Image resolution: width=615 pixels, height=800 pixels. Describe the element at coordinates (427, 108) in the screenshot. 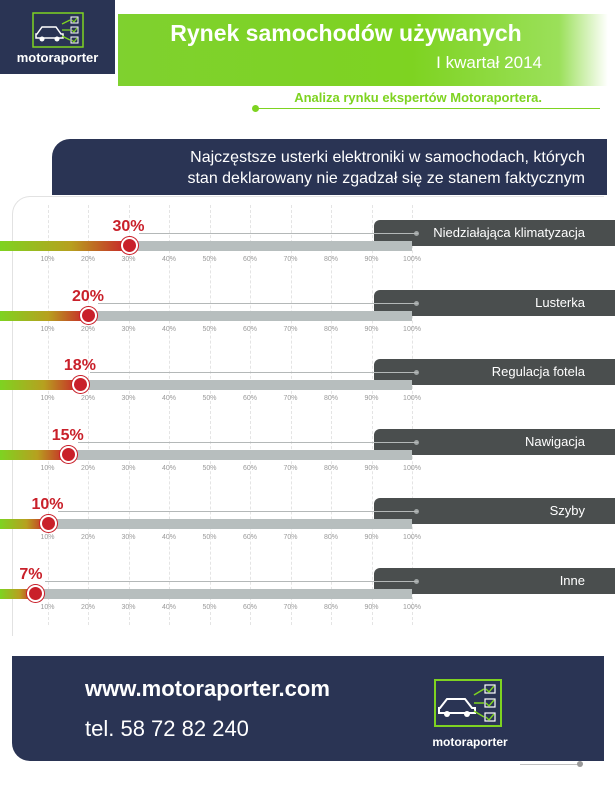

I see `tagline-rule` at that location.